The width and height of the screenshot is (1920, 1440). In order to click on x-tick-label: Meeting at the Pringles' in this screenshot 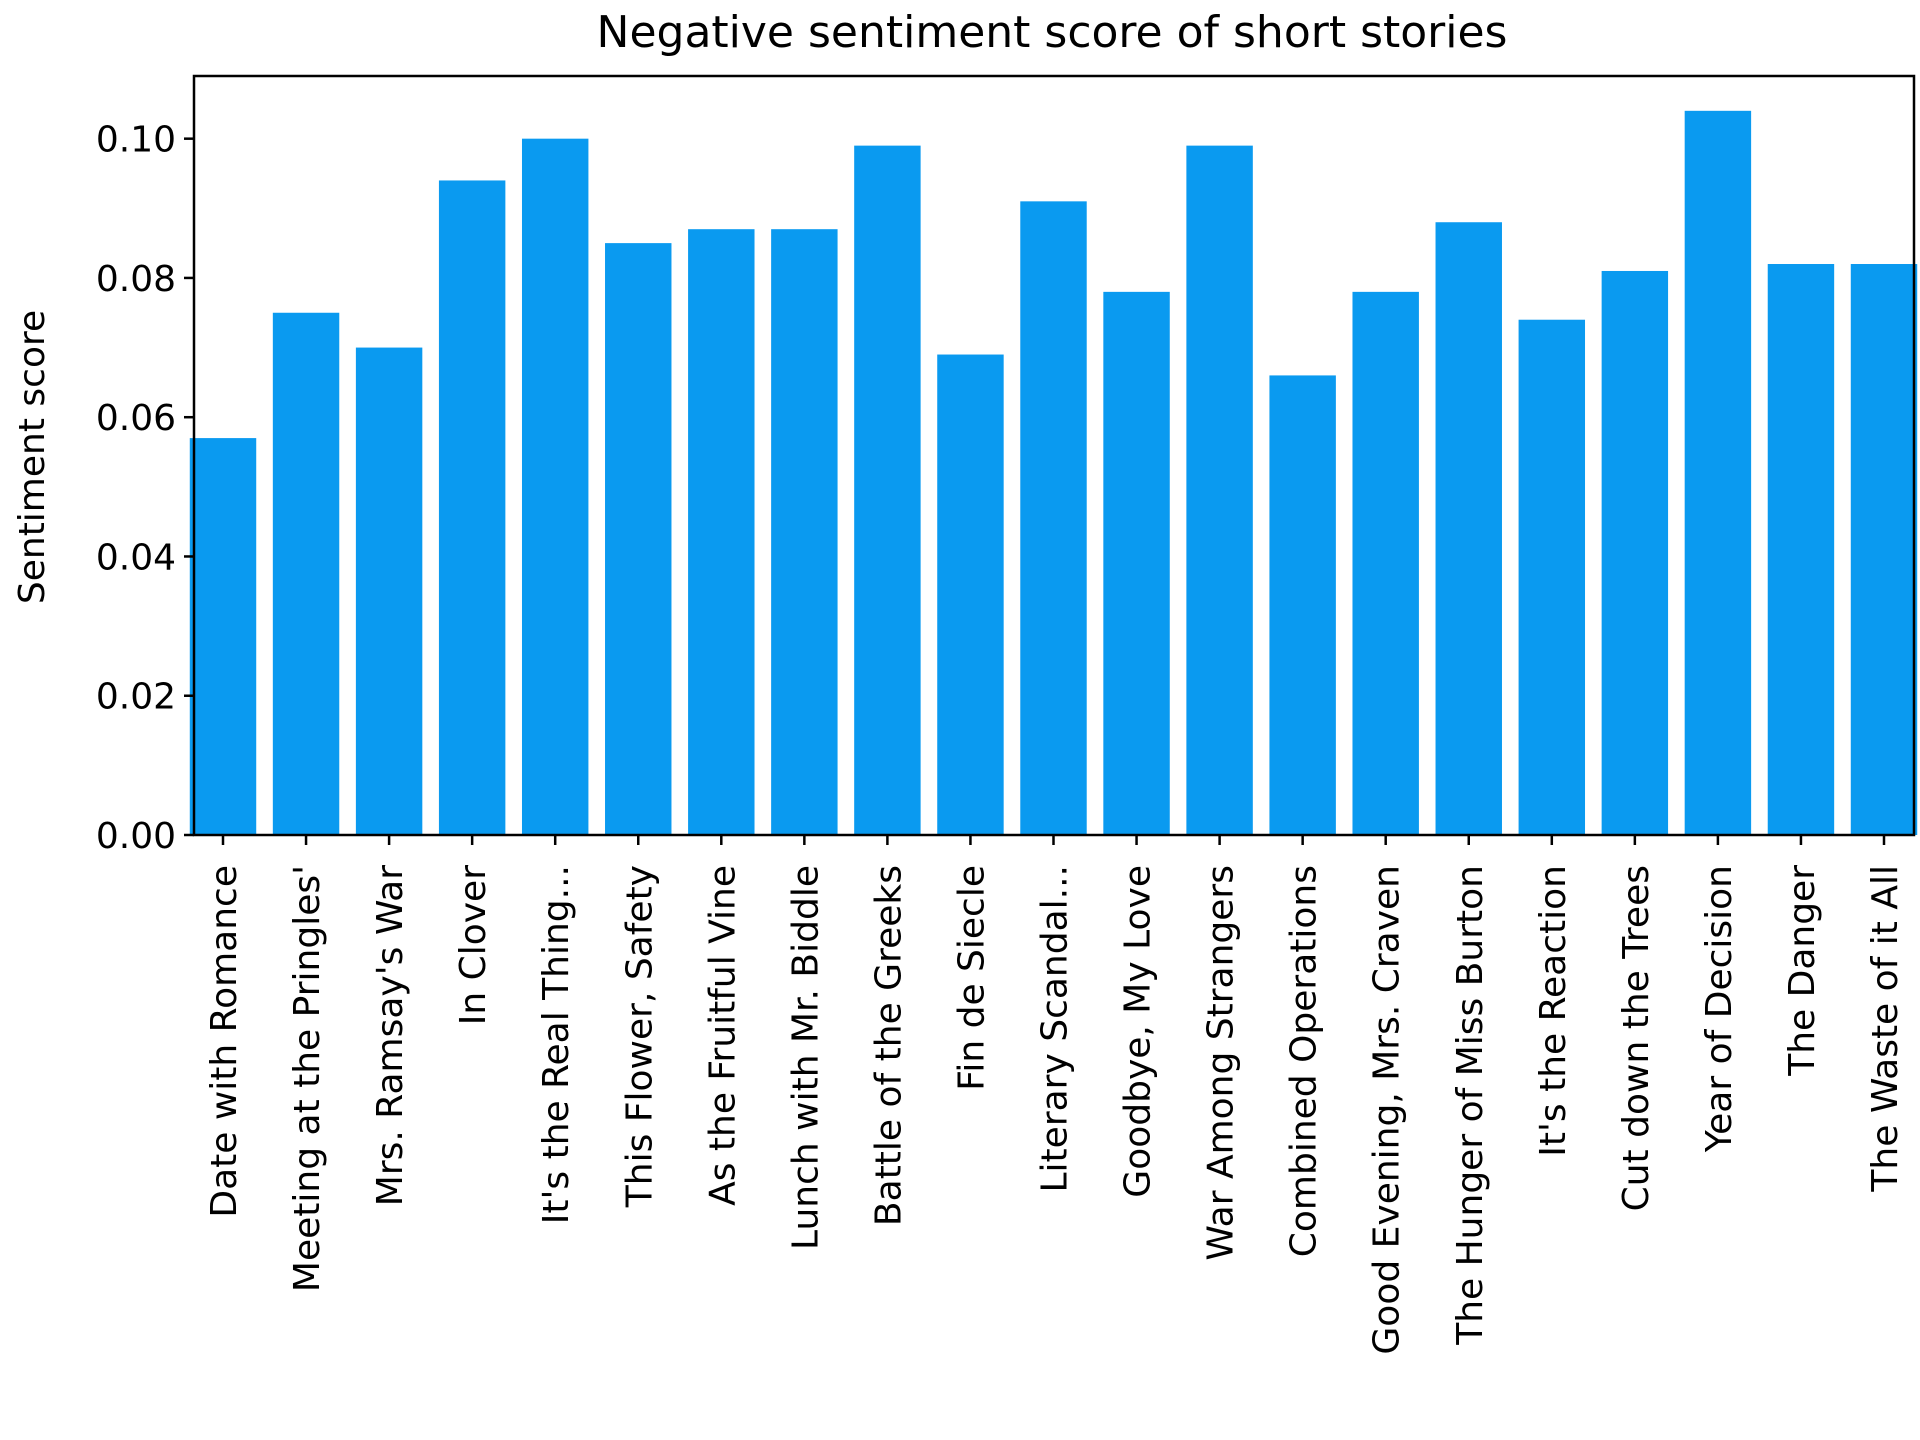, I will do `click(307, 1078)`.